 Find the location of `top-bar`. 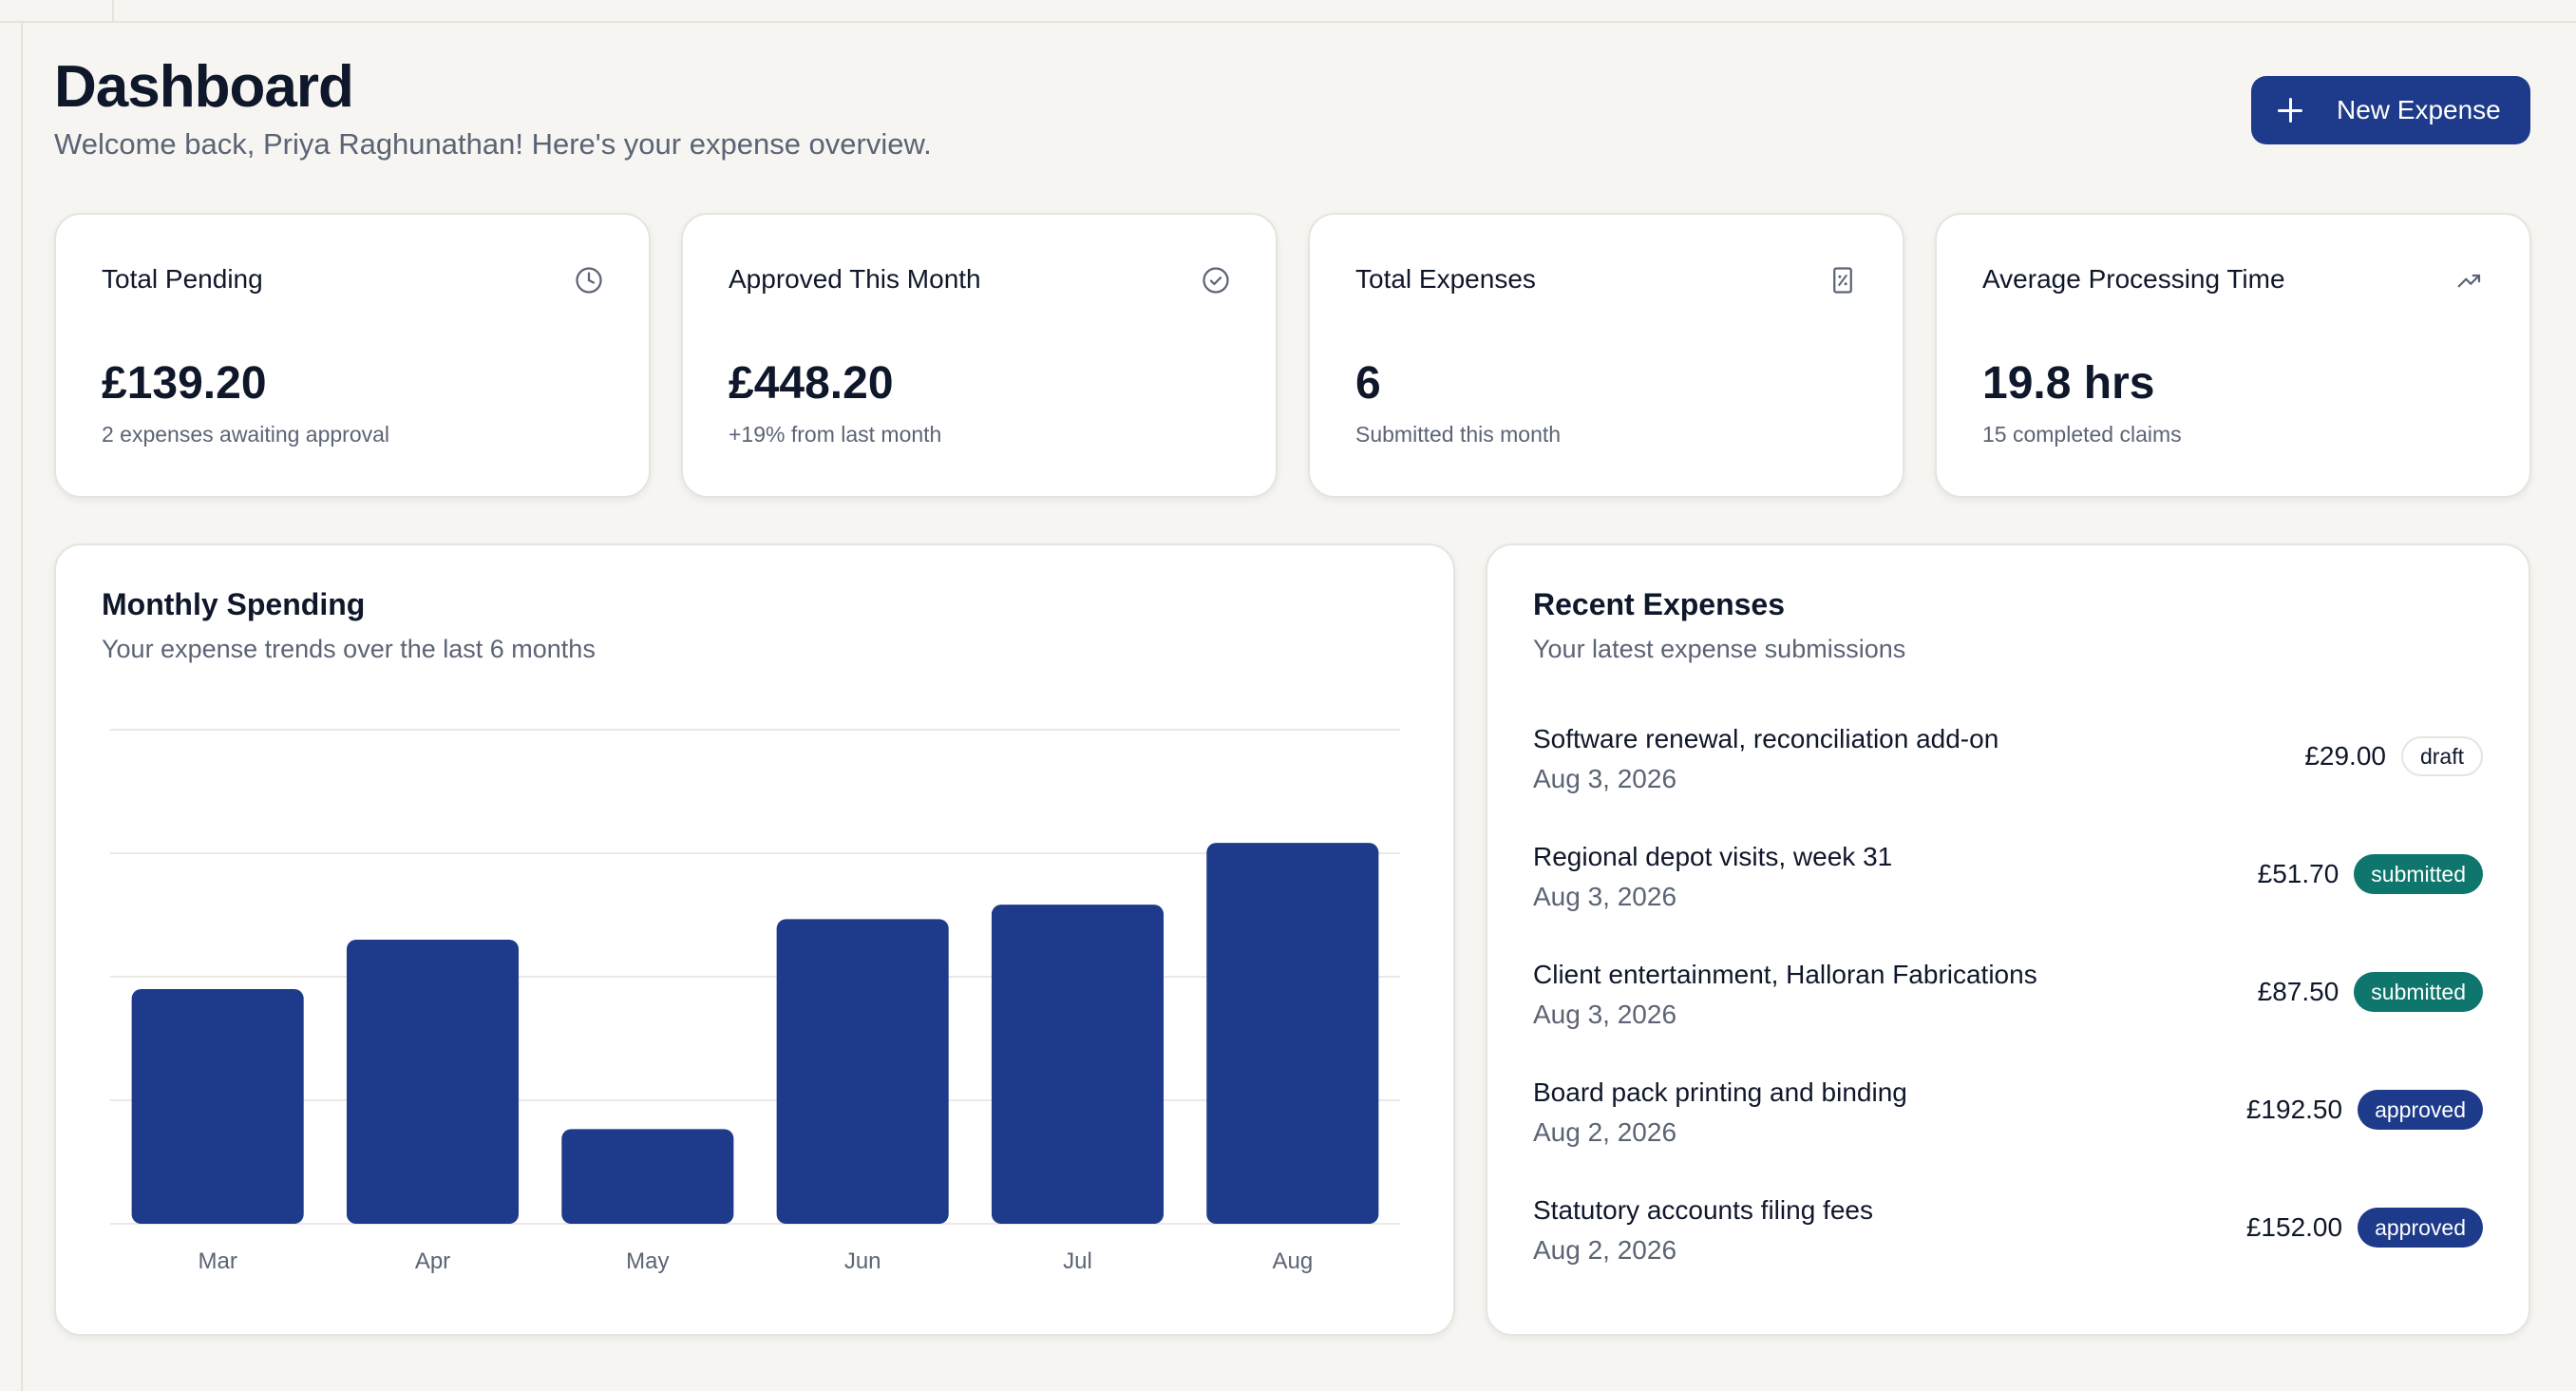

top-bar is located at coordinates (1288, 12).